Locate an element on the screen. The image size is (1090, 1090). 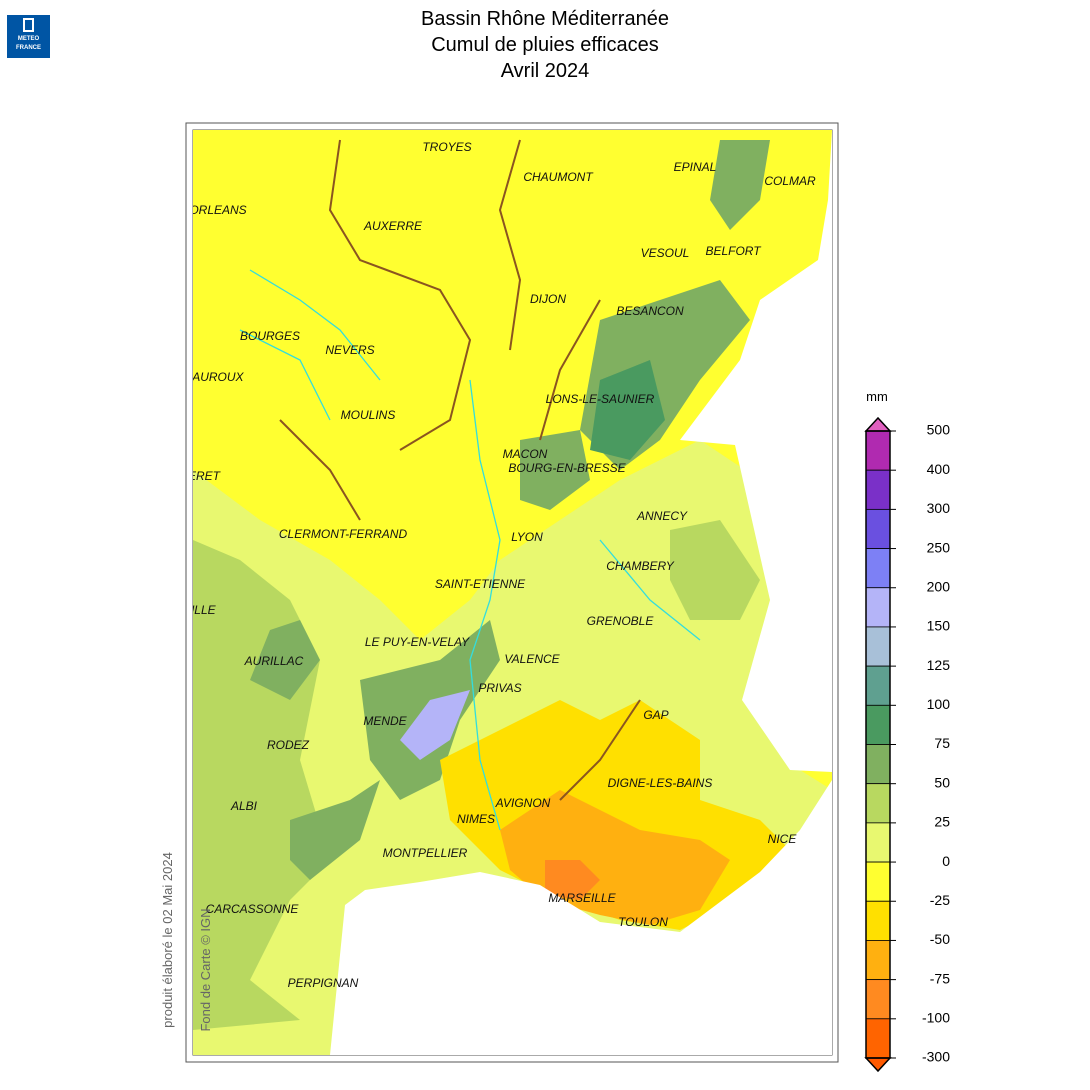
tick-label: 500 is located at coordinates (939, 430).